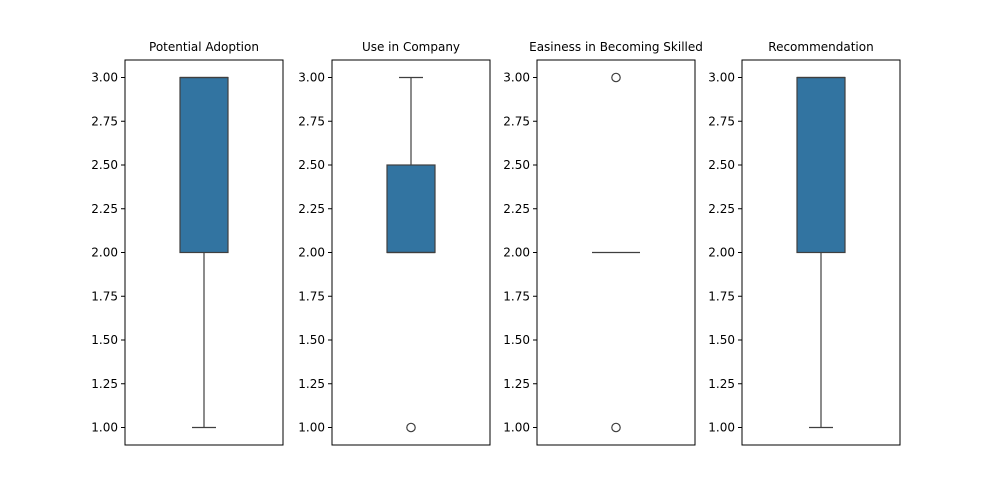 The width and height of the screenshot is (1000, 500). I want to click on panel-title: Potential Adoption, so click(204, 47).